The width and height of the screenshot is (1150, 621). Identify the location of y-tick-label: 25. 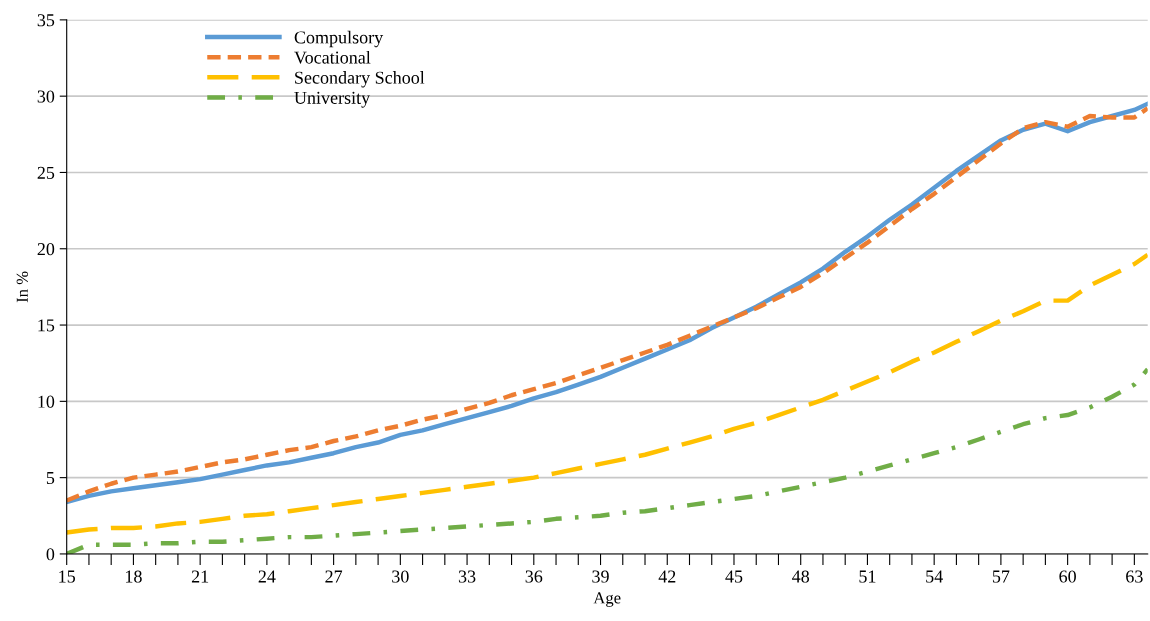
(46, 172).